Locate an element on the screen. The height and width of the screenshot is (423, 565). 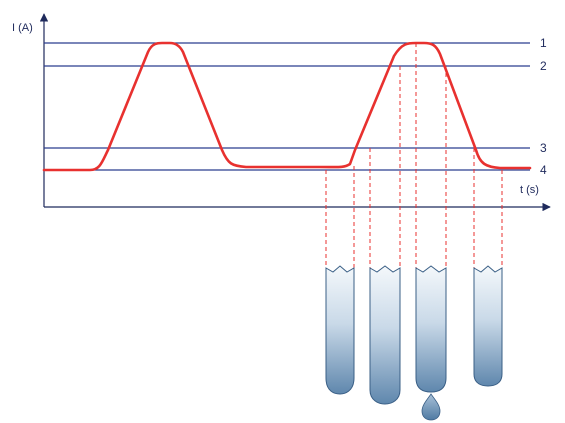
y-axis-label: I (A) is located at coordinates (22, 28).